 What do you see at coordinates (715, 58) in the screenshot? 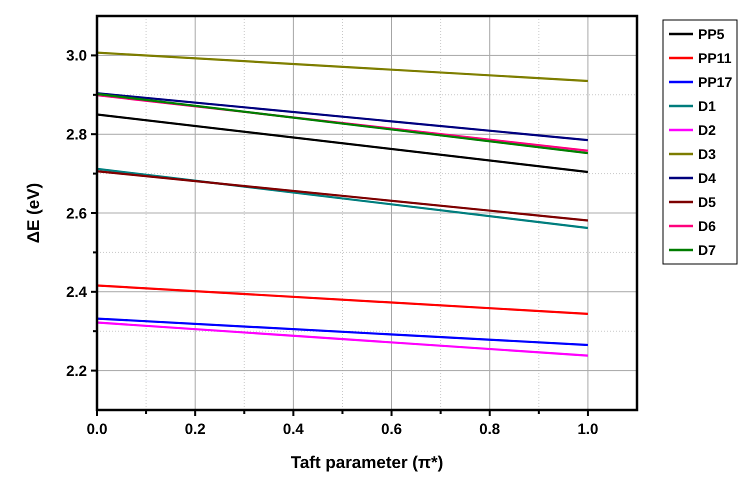
I see `legend-label: PP11` at bounding box center [715, 58].